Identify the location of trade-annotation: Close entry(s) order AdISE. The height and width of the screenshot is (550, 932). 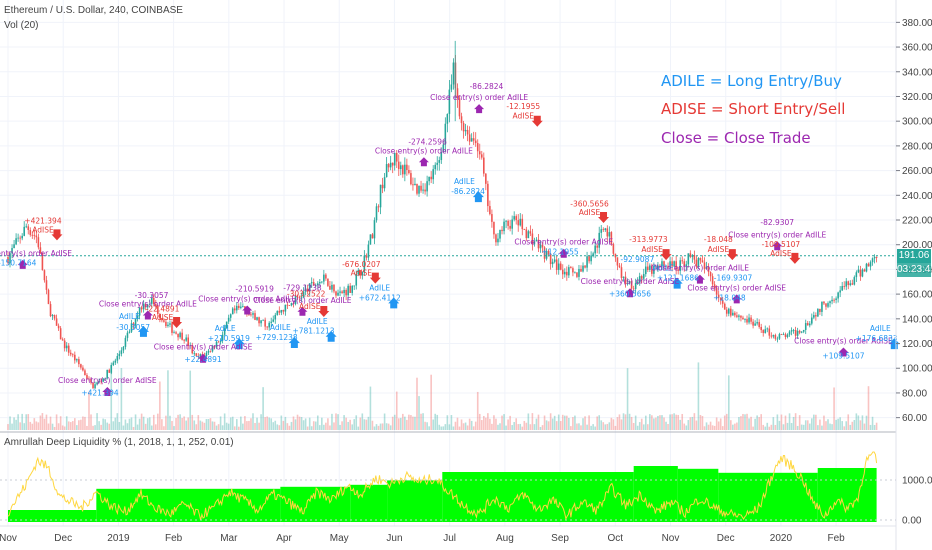
(630, 281).